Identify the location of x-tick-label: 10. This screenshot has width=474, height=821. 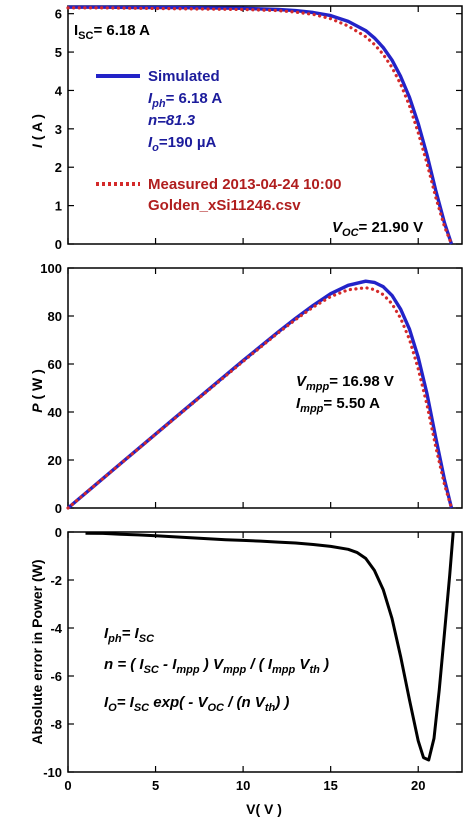
(243, 785).